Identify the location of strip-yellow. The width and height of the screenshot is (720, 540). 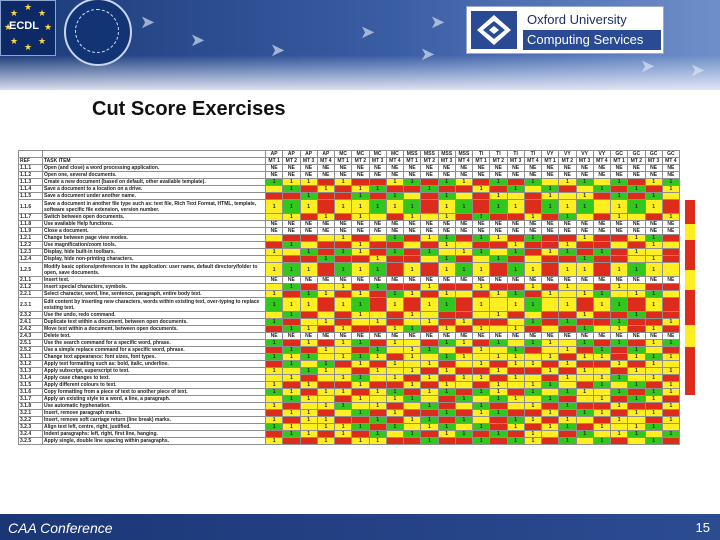
(690, 336).